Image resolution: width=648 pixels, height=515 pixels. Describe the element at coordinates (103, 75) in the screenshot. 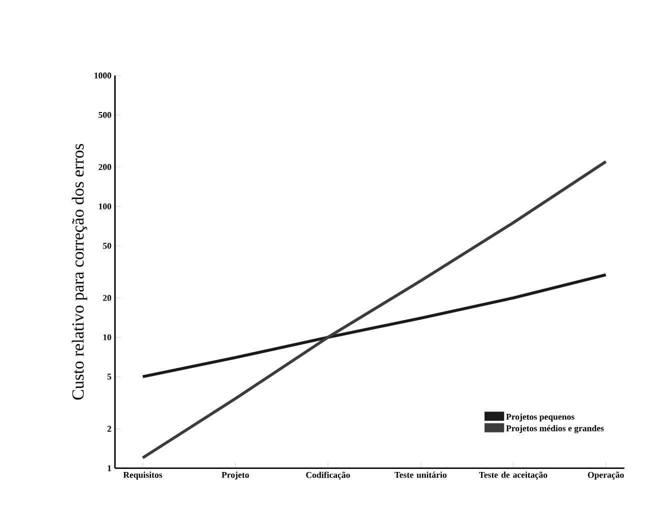

I see `y-tick-label: 1000` at that location.